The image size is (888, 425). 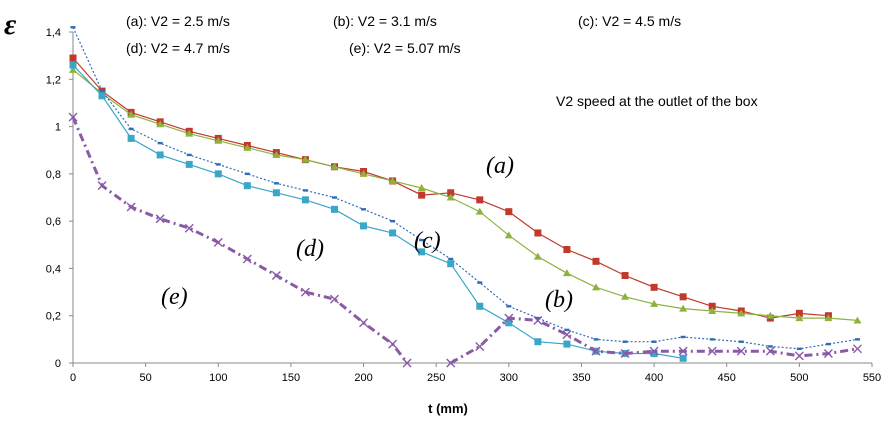 I want to click on x-tick-label: 350, so click(x=581, y=378).